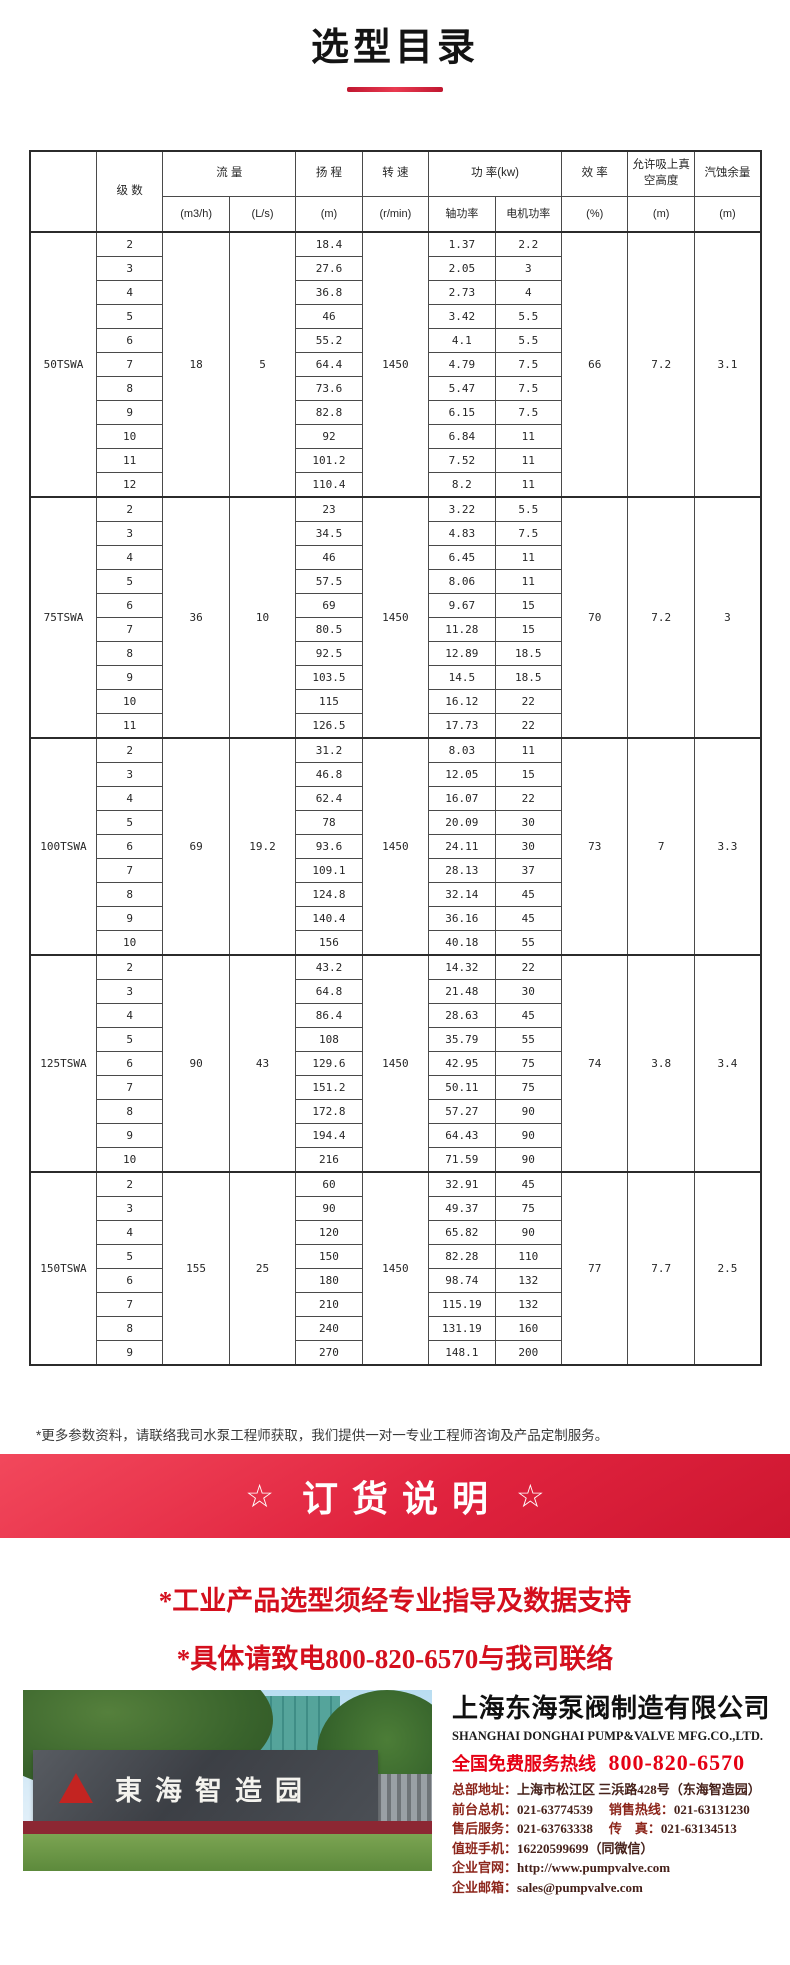 This screenshot has width=790, height=1965. What do you see at coordinates (395, 629) in the screenshot?
I see `table-row: 7 80.5 11.28 15` at bounding box center [395, 629].